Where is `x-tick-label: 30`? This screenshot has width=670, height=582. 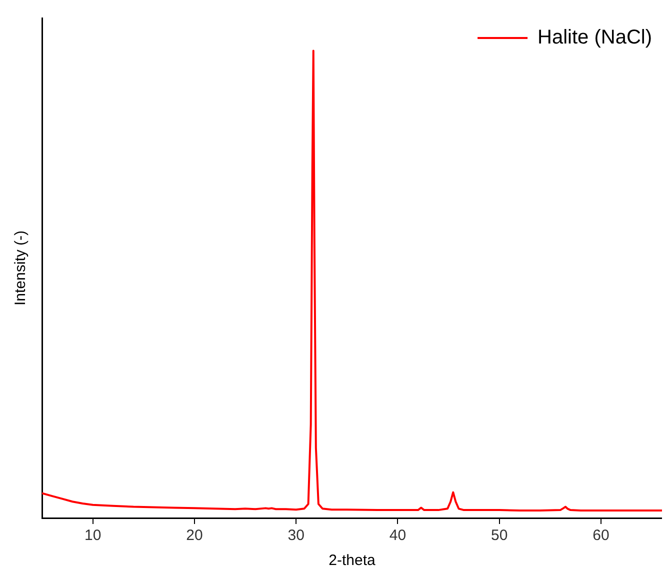
x-tick-label: 30 is located at coordinates (296, 535).